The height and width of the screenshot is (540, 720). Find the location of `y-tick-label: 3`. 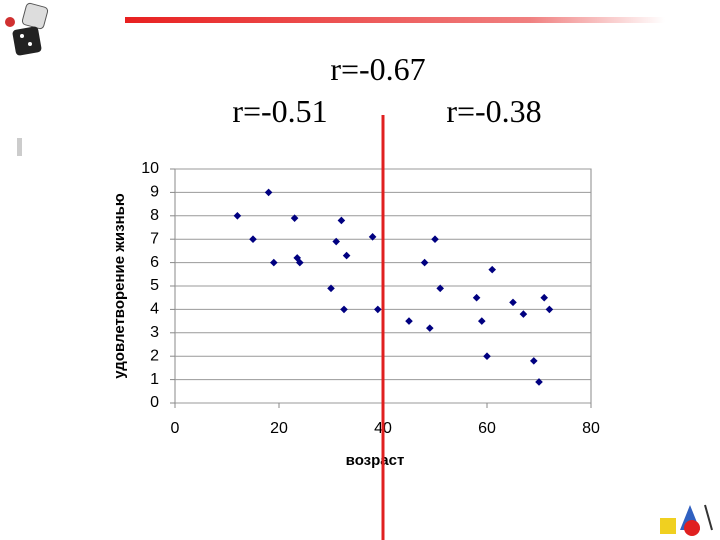

y-tick-label: 3 is located at coordinates (154, 332).